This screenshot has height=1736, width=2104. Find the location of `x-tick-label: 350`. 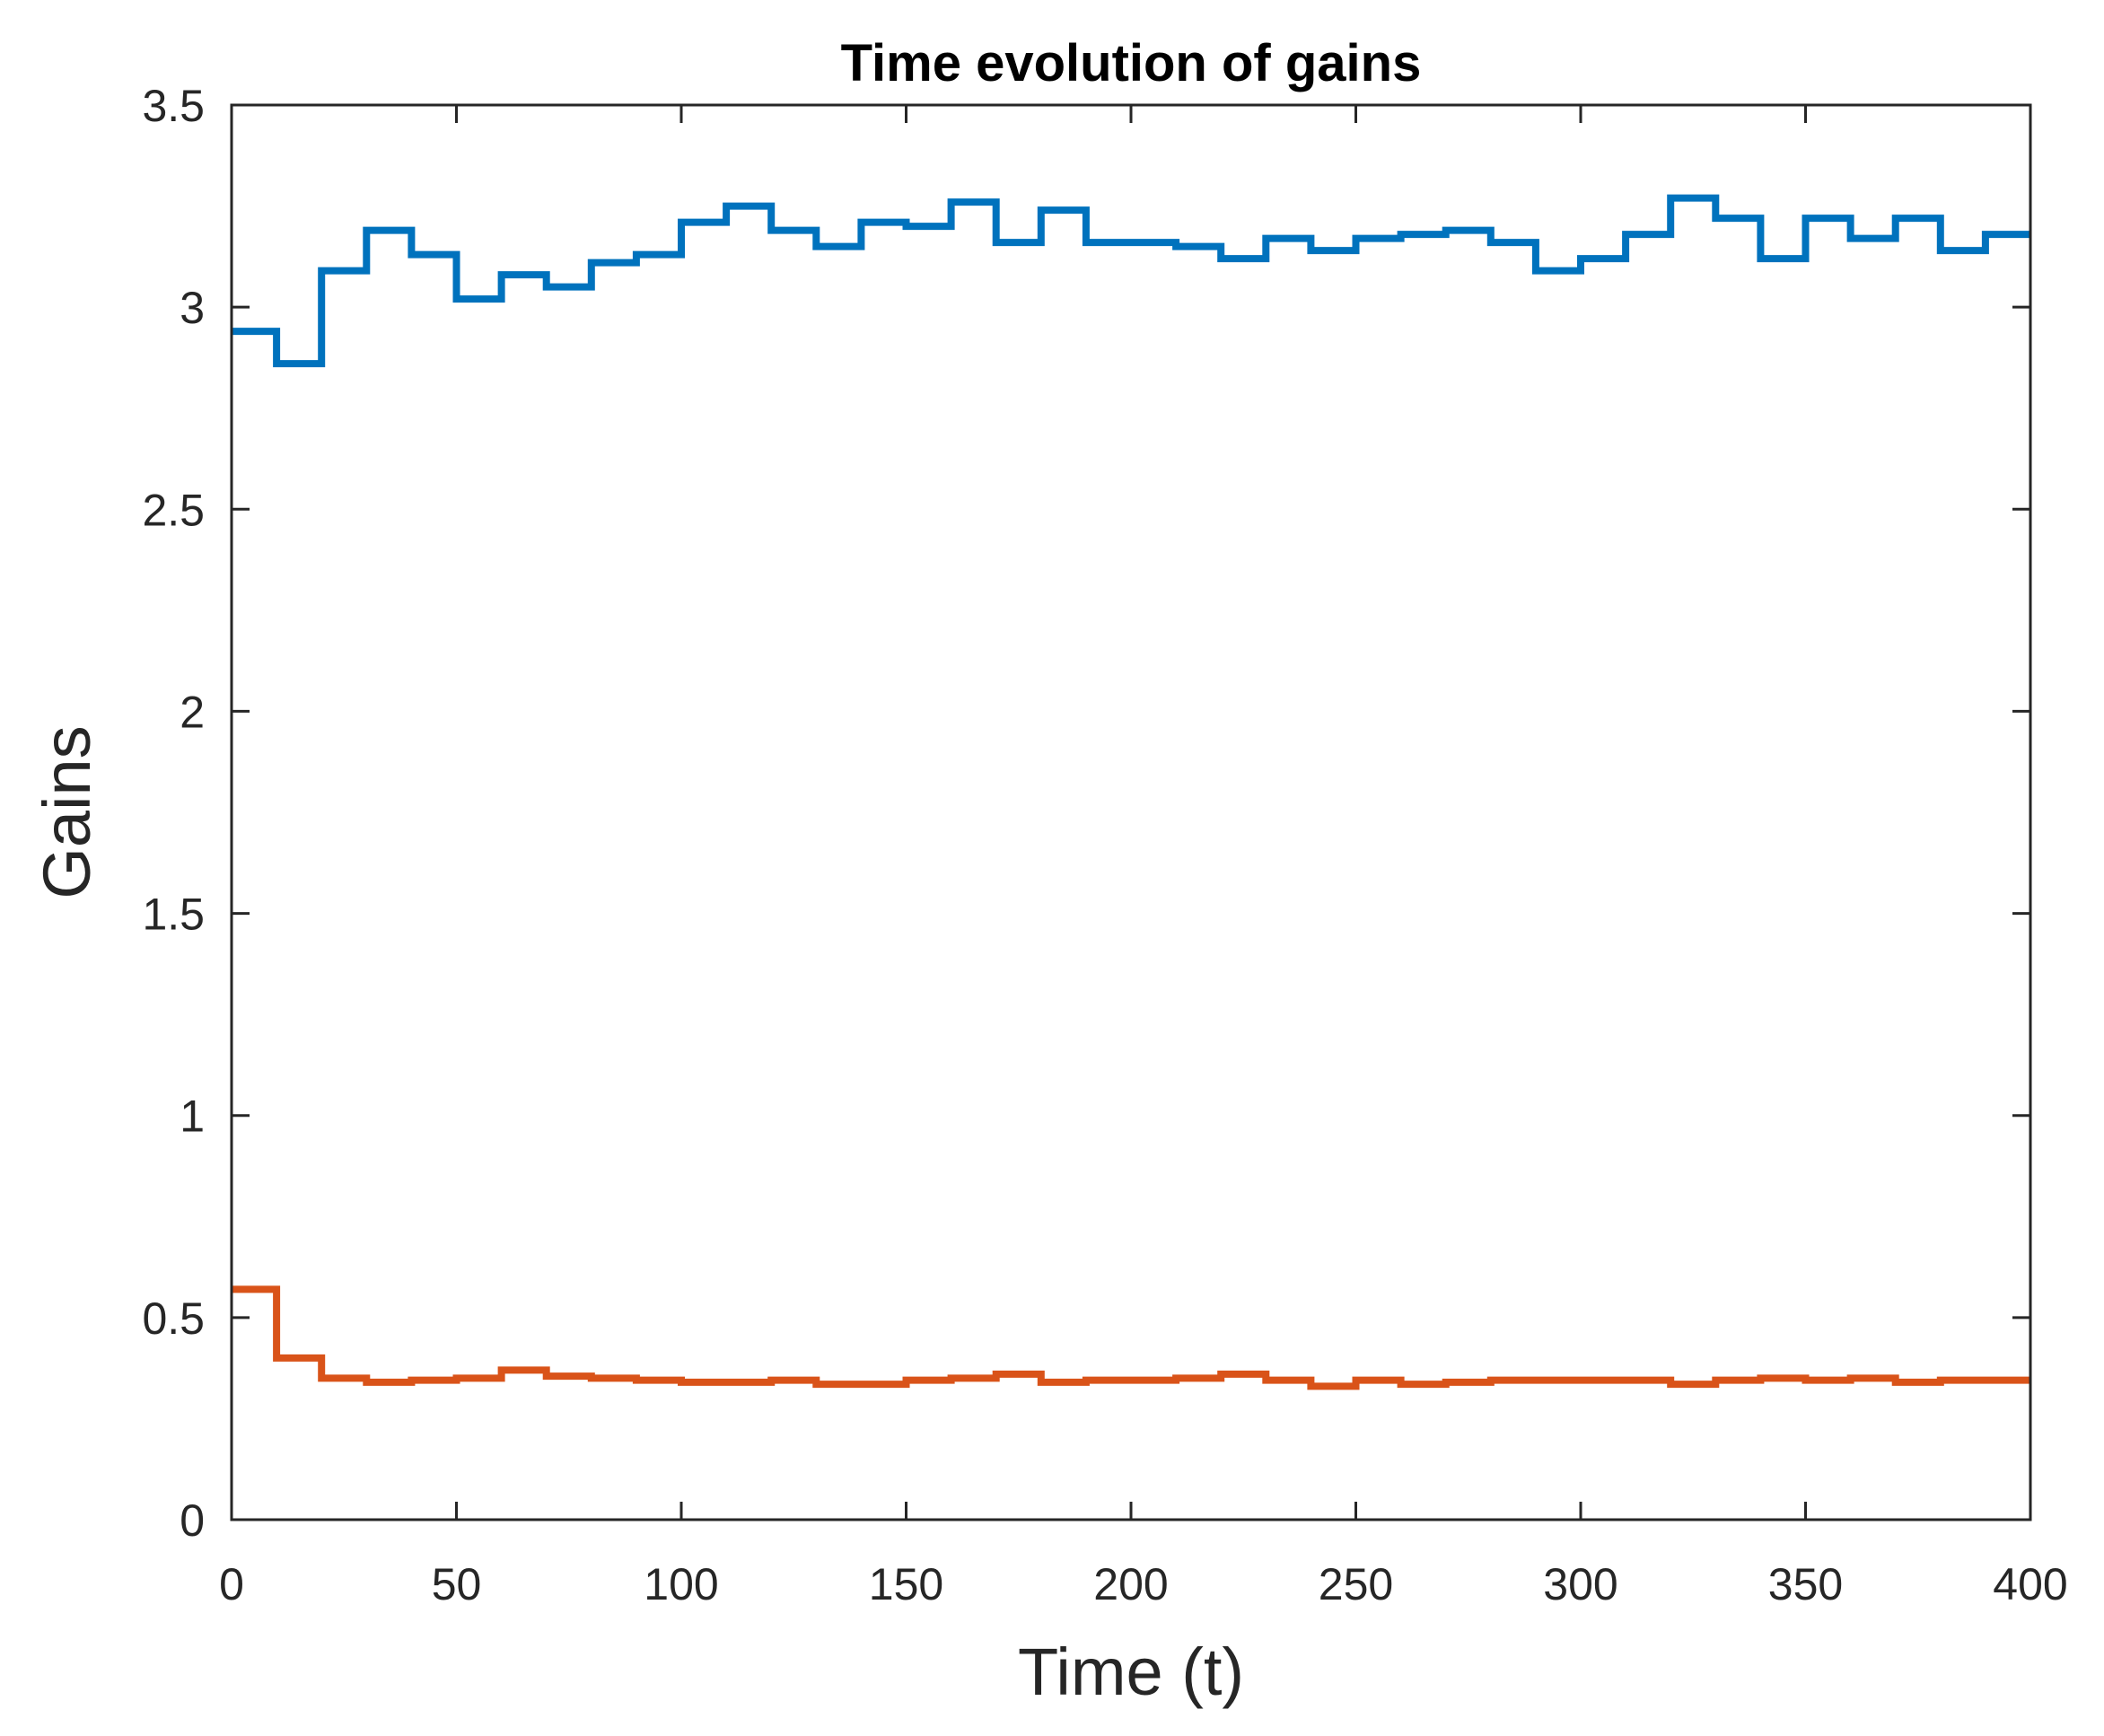

x-tick-label: 350 is located at coordinates (1806, 1584).